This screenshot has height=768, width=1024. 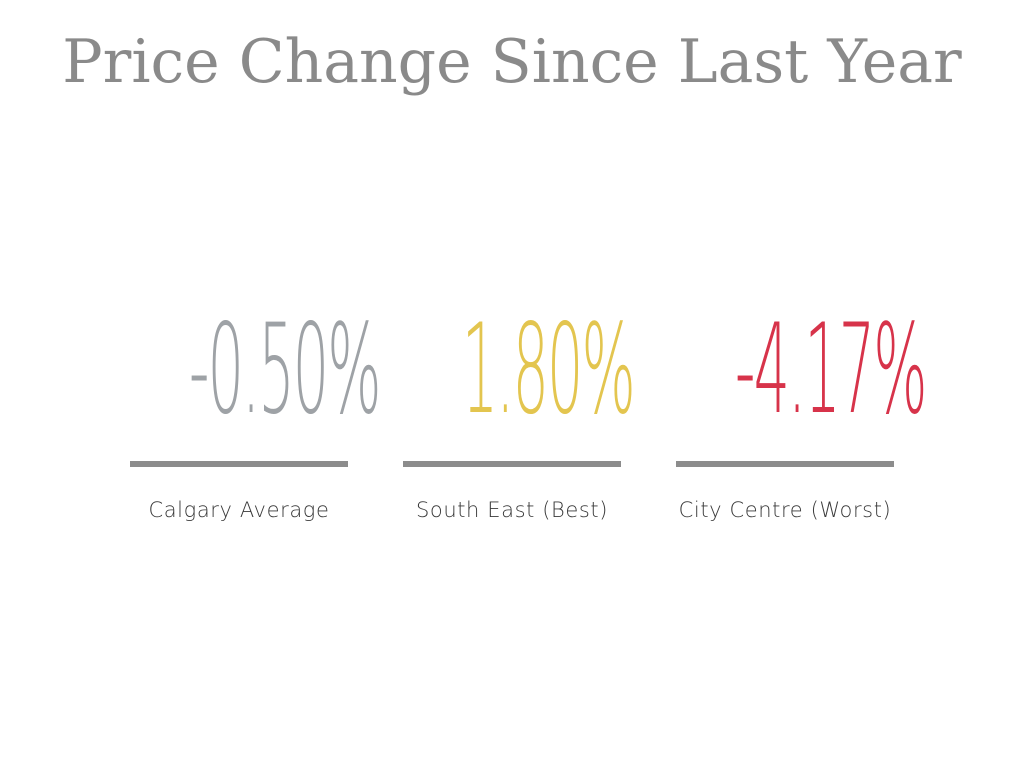 I want to click on stat-label: City Centre (Worst), so click(x=785, y=510).